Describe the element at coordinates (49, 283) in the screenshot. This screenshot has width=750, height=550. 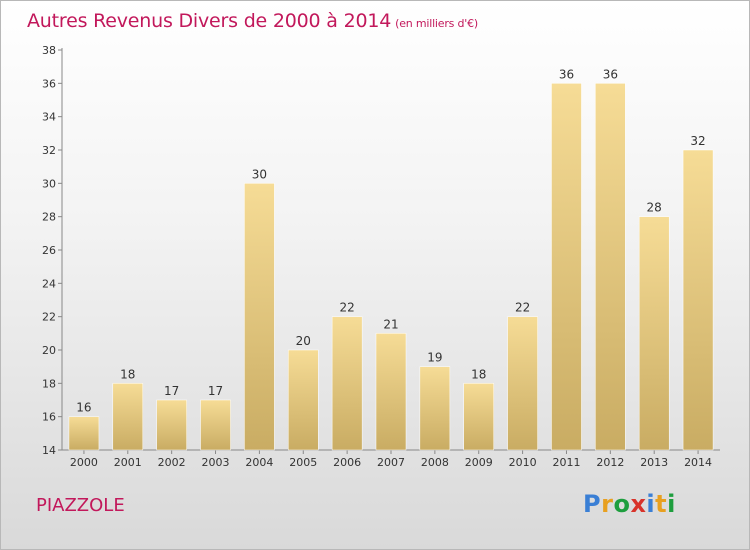
I see `y-tick-label: 24` at that location.